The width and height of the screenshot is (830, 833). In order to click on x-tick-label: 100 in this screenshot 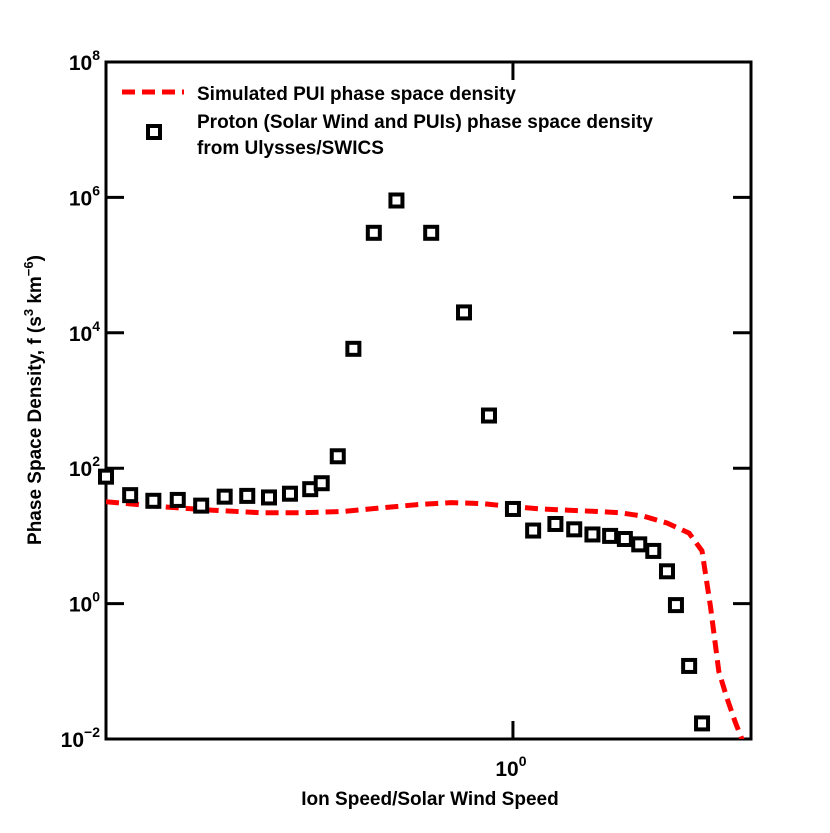, I will do `click(510, 767)`.